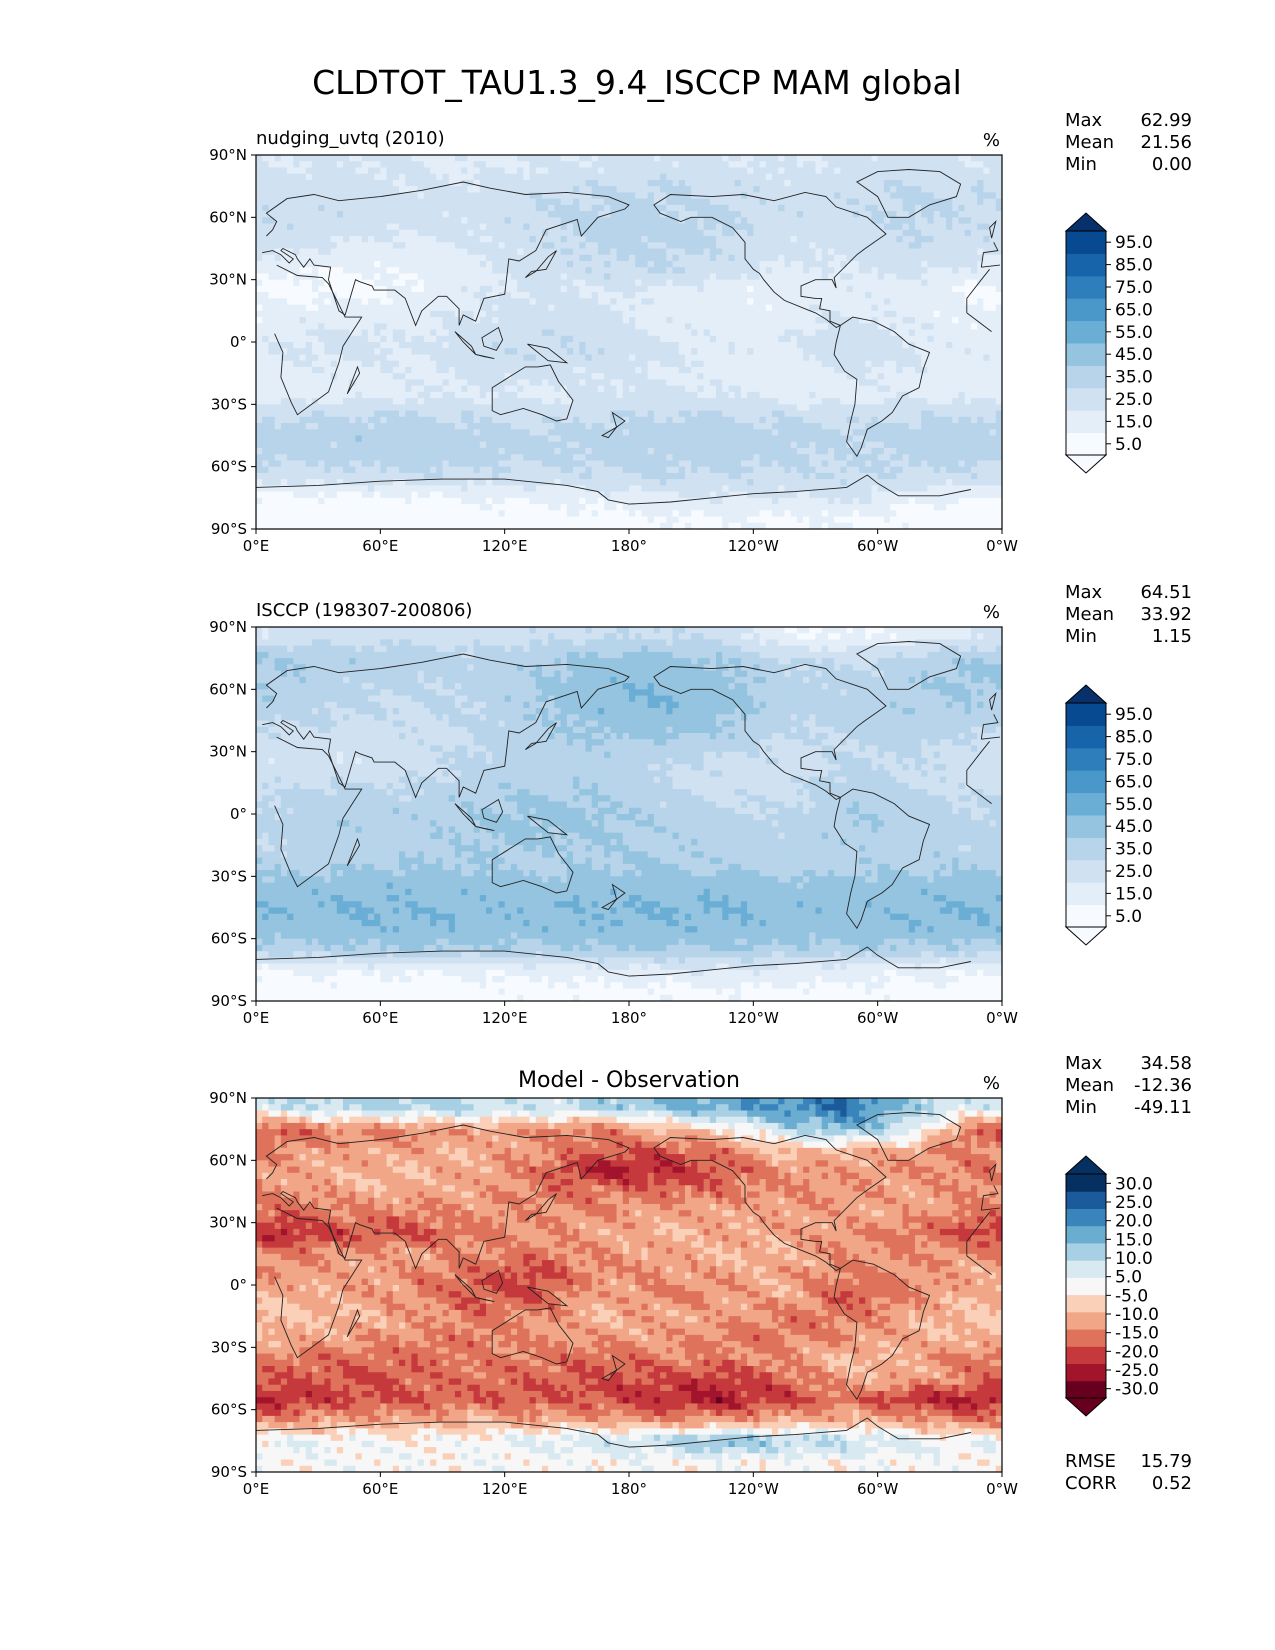 Image resolution: width=1275 pixels, height=1650 pixels. I want to click on figure-title: CLDTOT_TAU1.3_9.4_ISCCP MAM global, so click(637, 82).